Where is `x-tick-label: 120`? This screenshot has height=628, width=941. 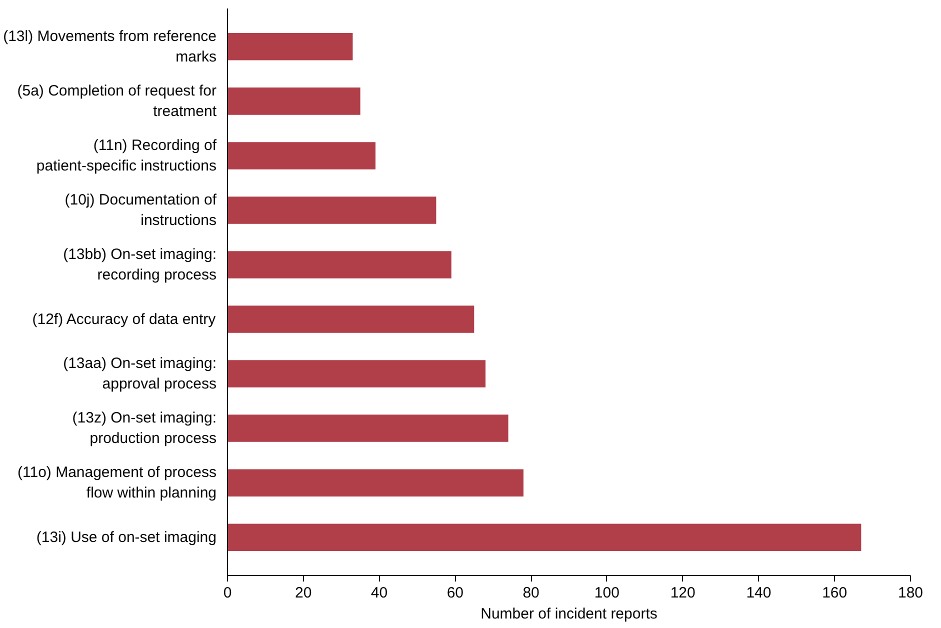 x-tick-label: 120 is located at coordinates (683, 593).